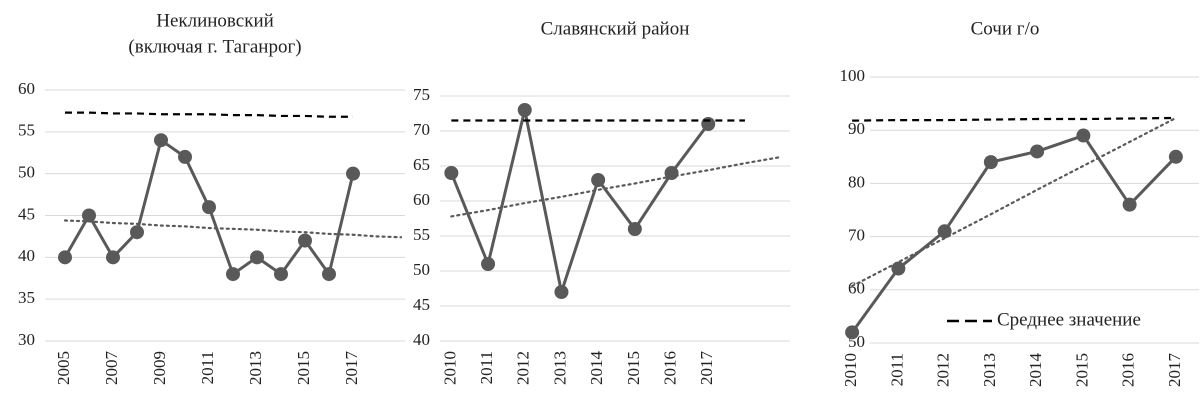  What do you see at coordinates (215, 20) in the screenshot?
I see `chart-title: Неклиновский` at bounding box center [215, 20].